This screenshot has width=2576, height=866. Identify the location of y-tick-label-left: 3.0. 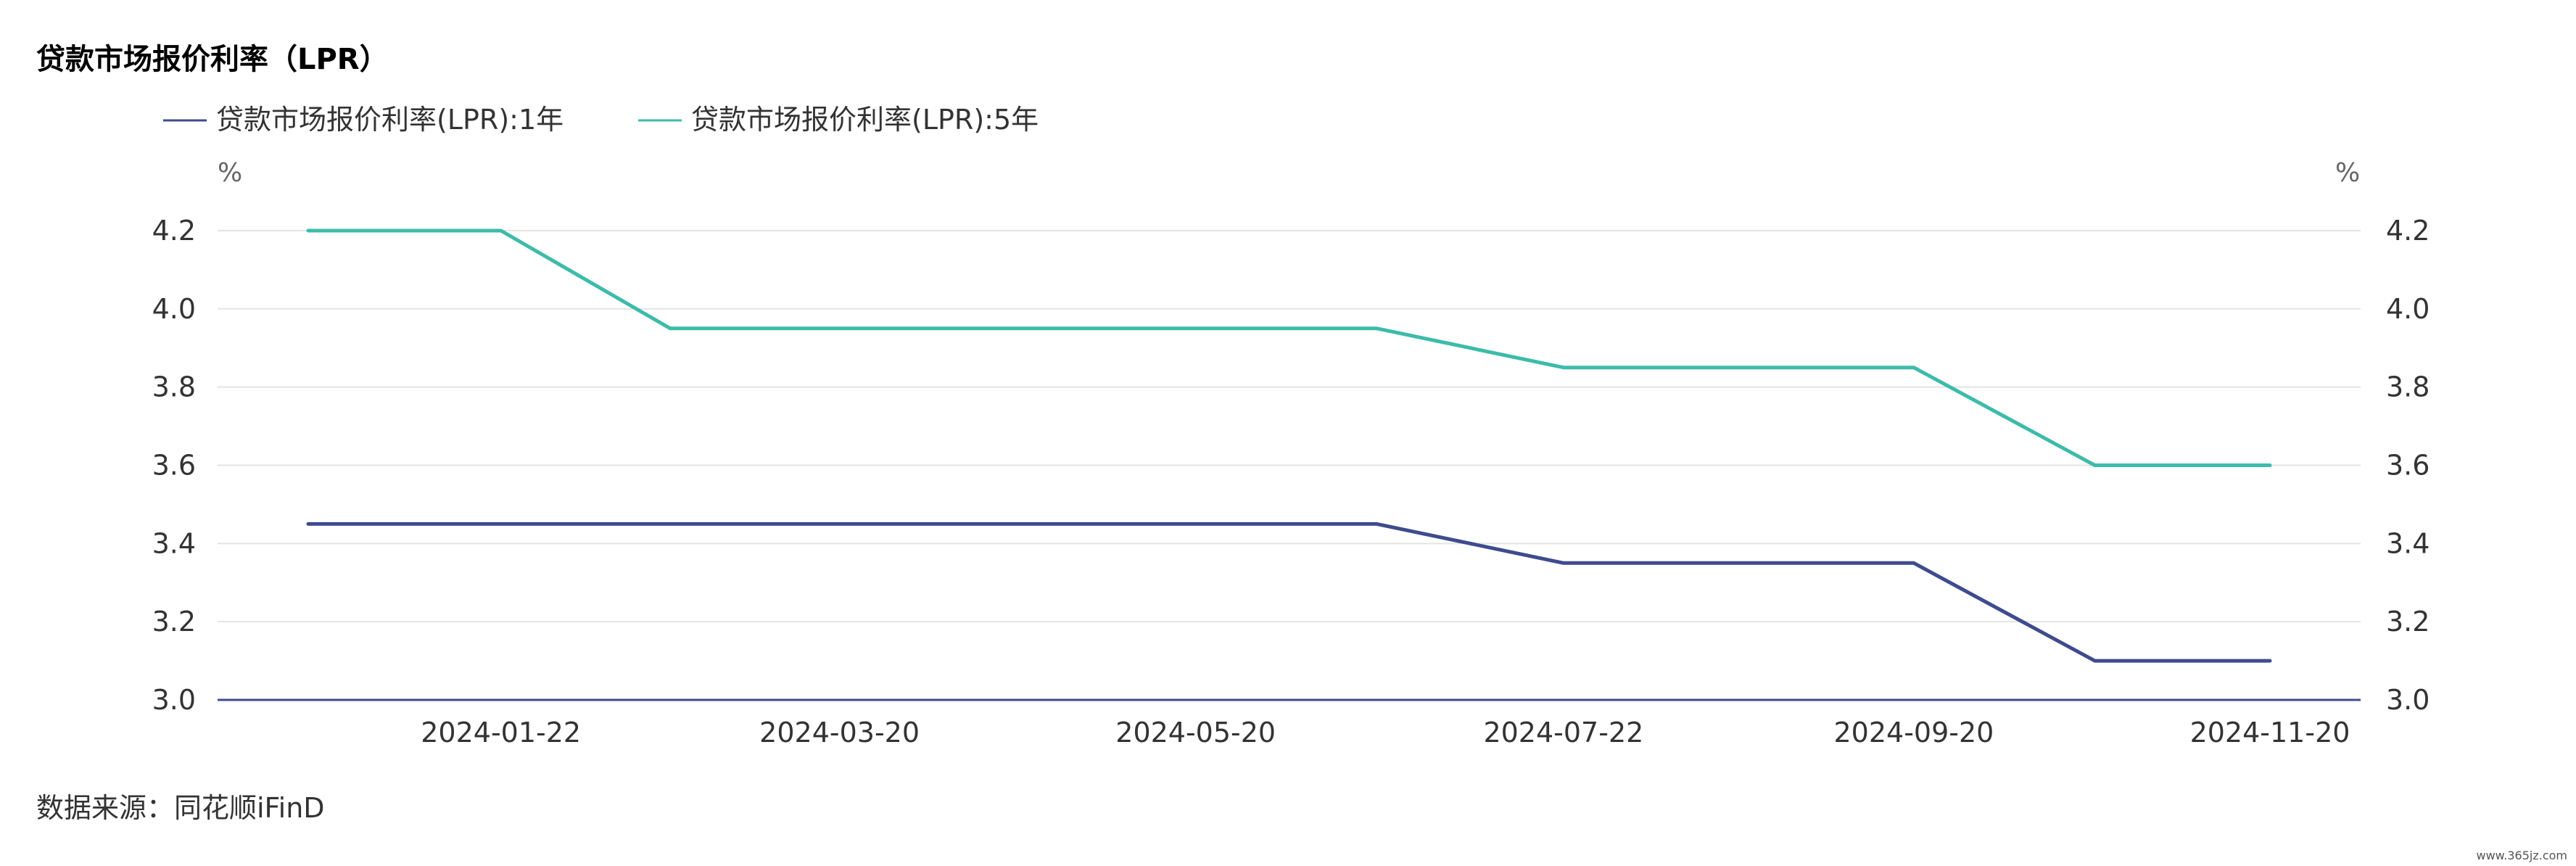
(174, 700).